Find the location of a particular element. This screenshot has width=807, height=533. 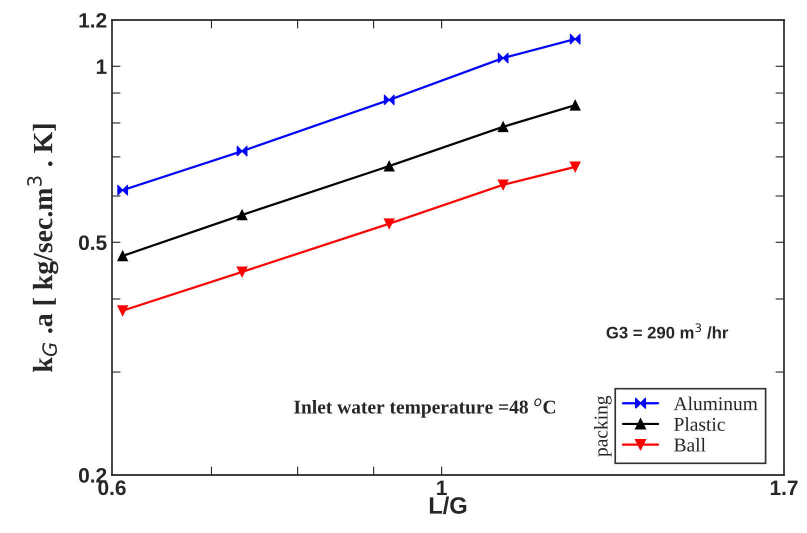

legend-label: Plastic is located at coordinates (699, 424).